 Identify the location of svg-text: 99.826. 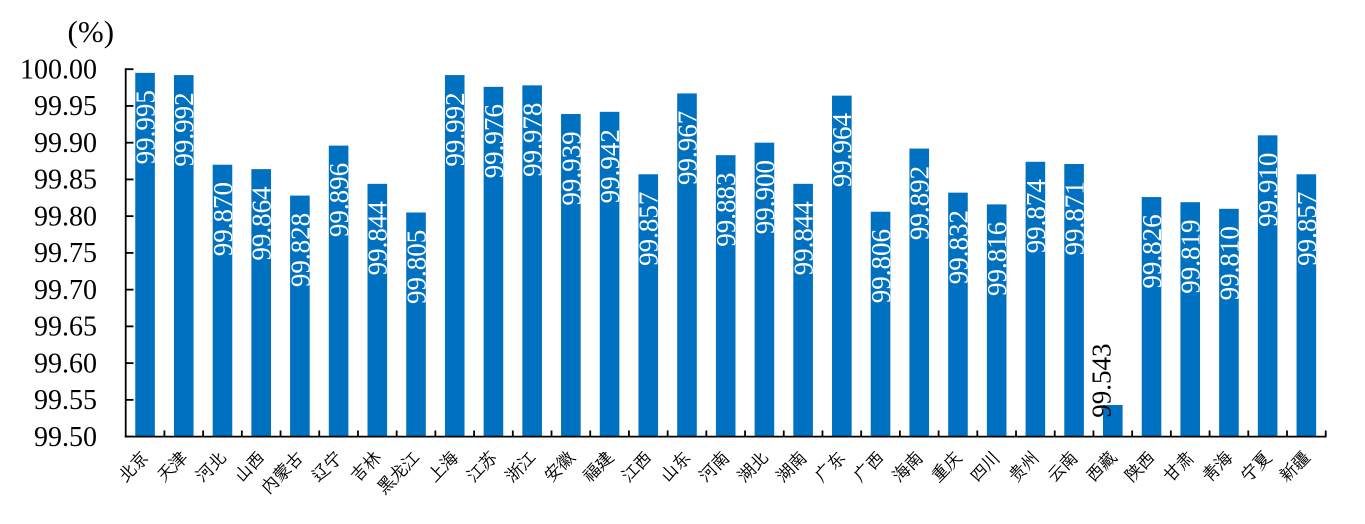
(1152, 251).